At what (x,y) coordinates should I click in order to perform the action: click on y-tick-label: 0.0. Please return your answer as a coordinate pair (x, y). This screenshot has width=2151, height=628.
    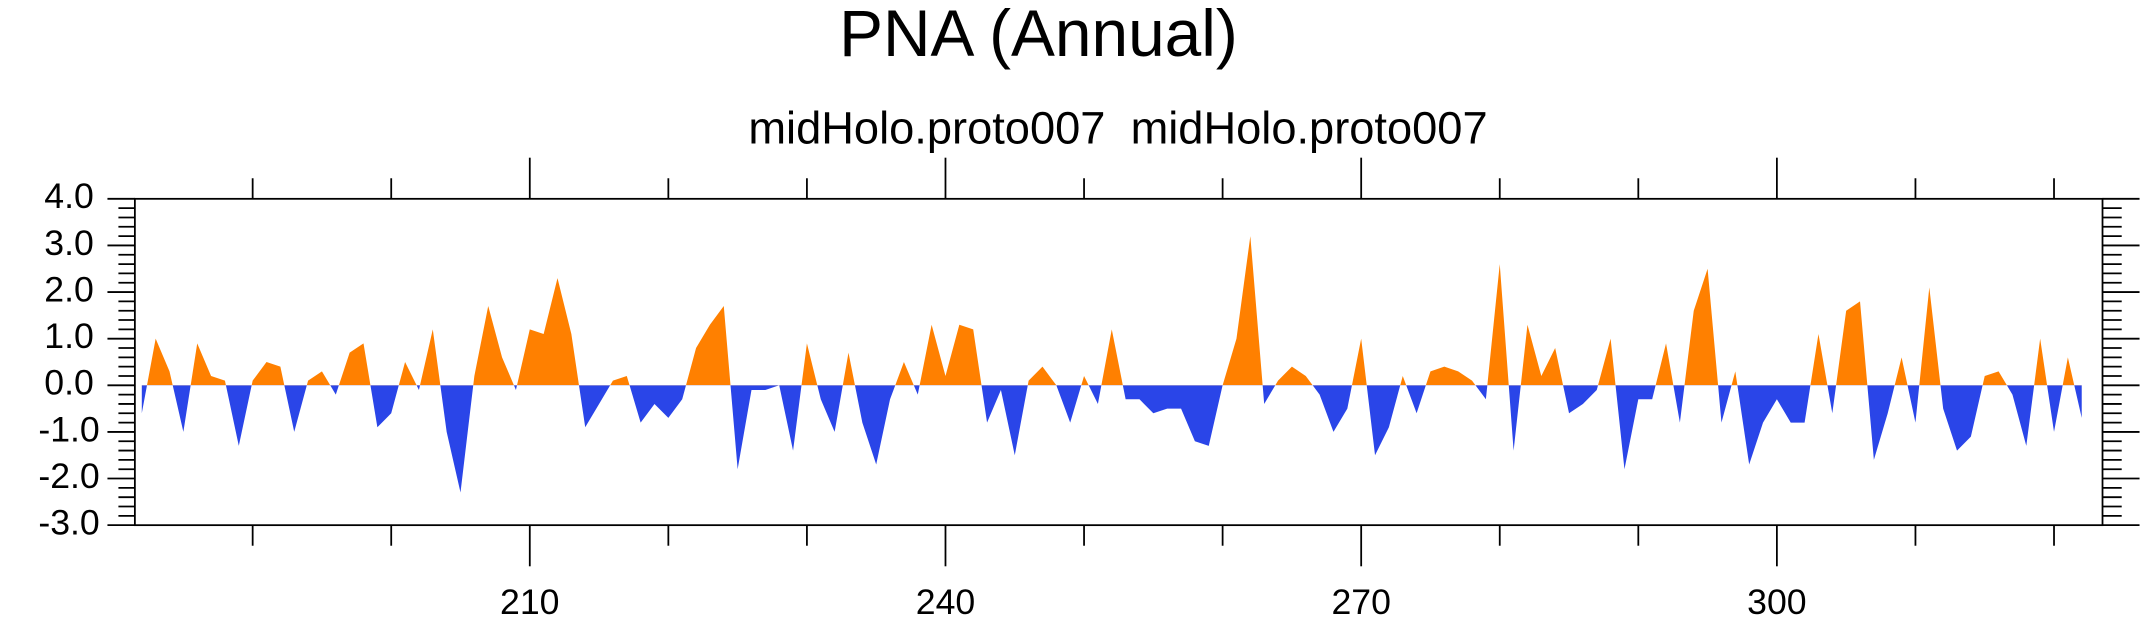
    Looking at the image, I should click on (69, 383).